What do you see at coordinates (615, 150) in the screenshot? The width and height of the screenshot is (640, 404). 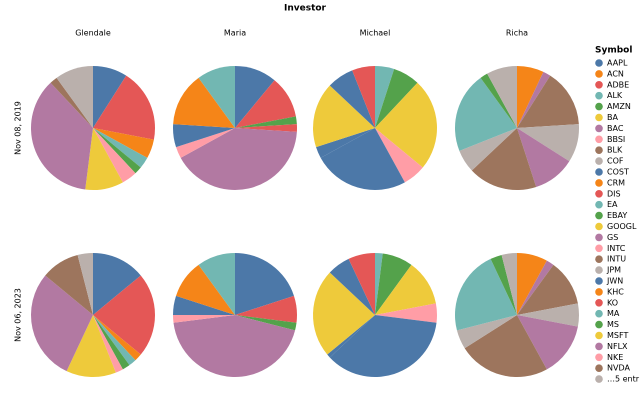 I see `legend-label: BLK` at bounding box center [615, 150].